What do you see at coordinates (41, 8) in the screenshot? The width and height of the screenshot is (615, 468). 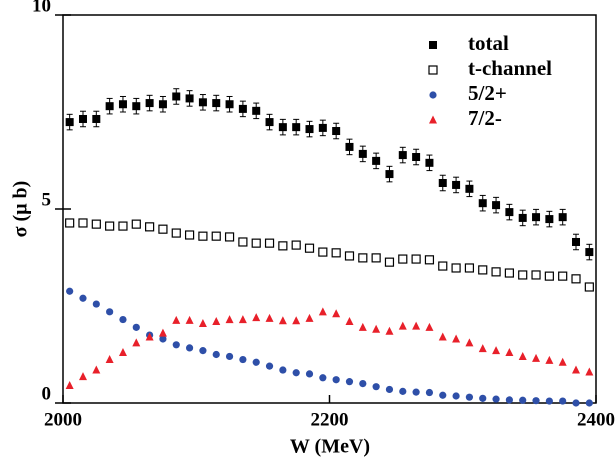 I see `y-tick-label: 10` at bounding box center [41, 8].